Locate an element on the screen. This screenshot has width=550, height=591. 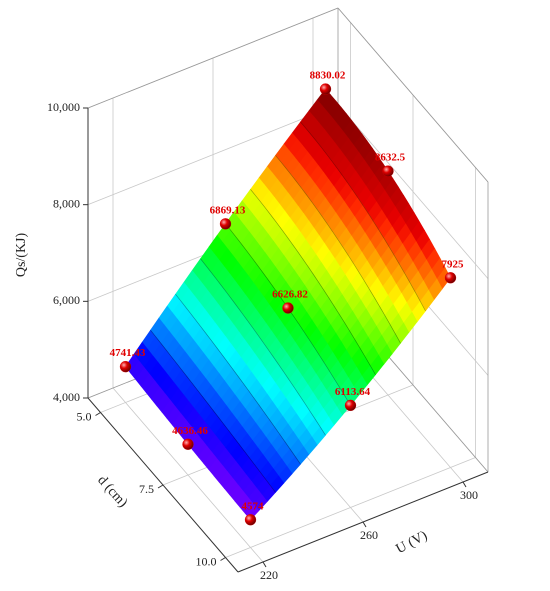
x-tick-label: 260 is located at coordinates (369, 535).